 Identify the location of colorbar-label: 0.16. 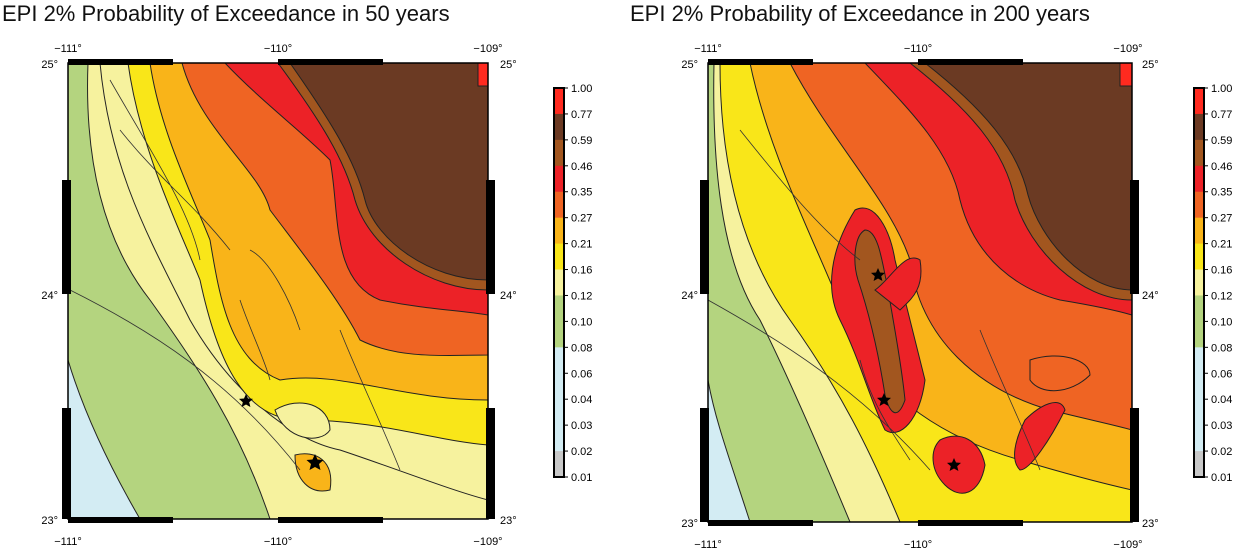
(1221, 271).